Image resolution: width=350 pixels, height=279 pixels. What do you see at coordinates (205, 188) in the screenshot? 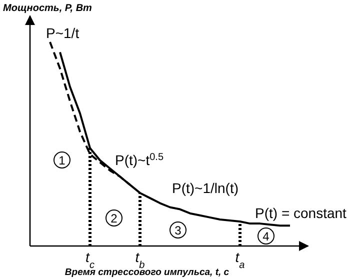
I see `annotation: P(t)~1/ln(t)` at bounding box center [205, 188].